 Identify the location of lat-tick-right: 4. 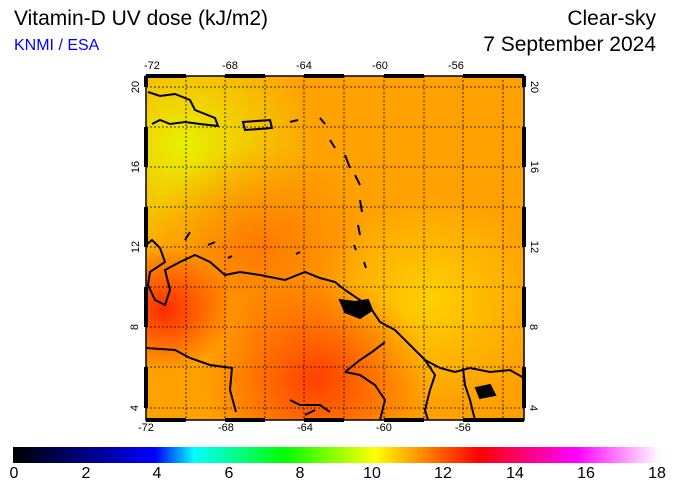
(533, 408).